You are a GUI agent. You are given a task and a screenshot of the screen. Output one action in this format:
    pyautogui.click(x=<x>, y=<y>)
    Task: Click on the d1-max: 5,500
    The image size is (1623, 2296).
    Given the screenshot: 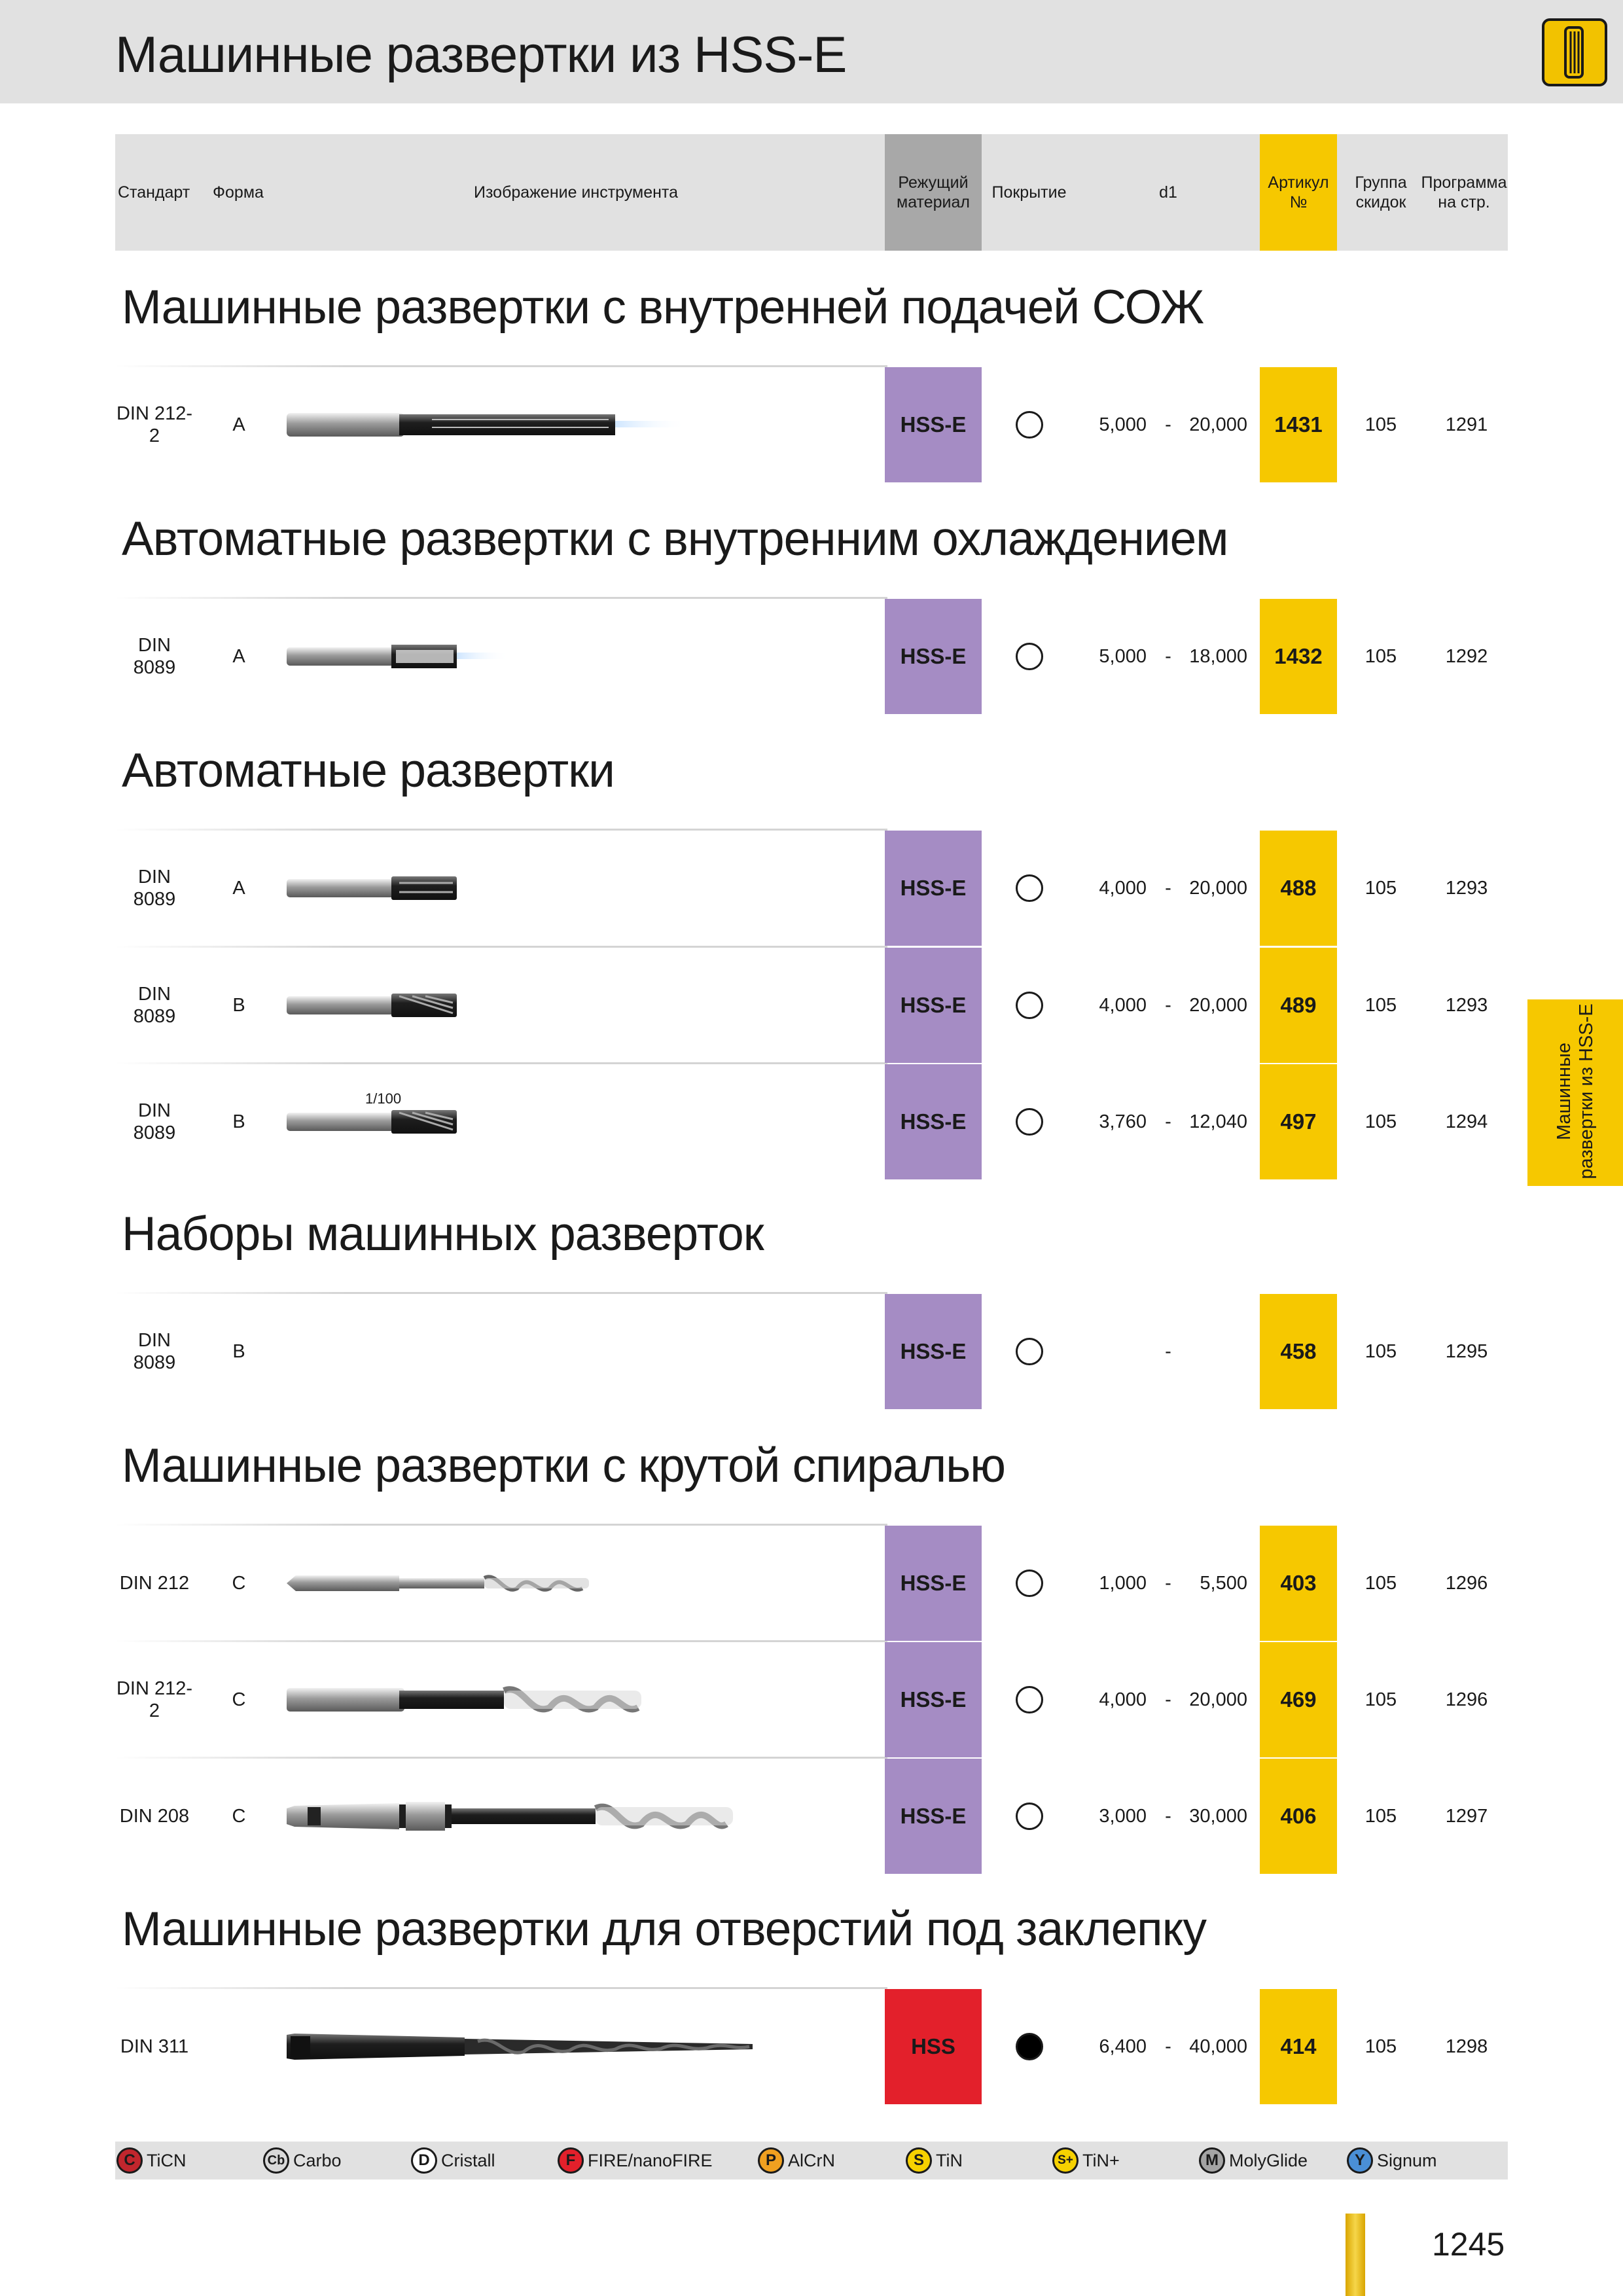 What is the action you would take?
    pyautogui.click(x=1223, y=1583)
    